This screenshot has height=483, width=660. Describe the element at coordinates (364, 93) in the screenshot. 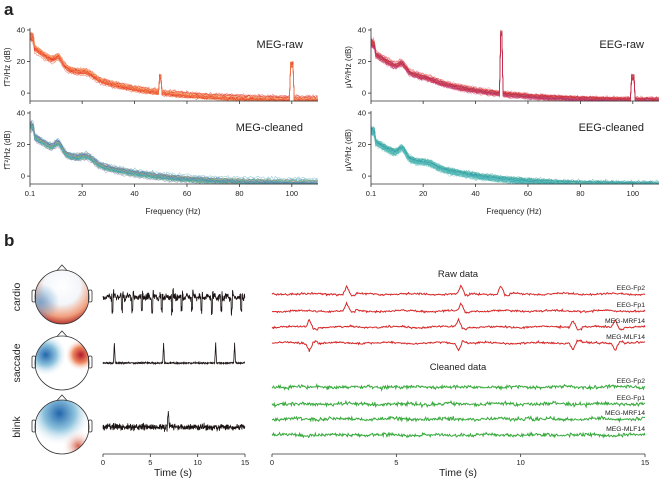

I see `eeg-raw-y-tick-label: 0` at that location.